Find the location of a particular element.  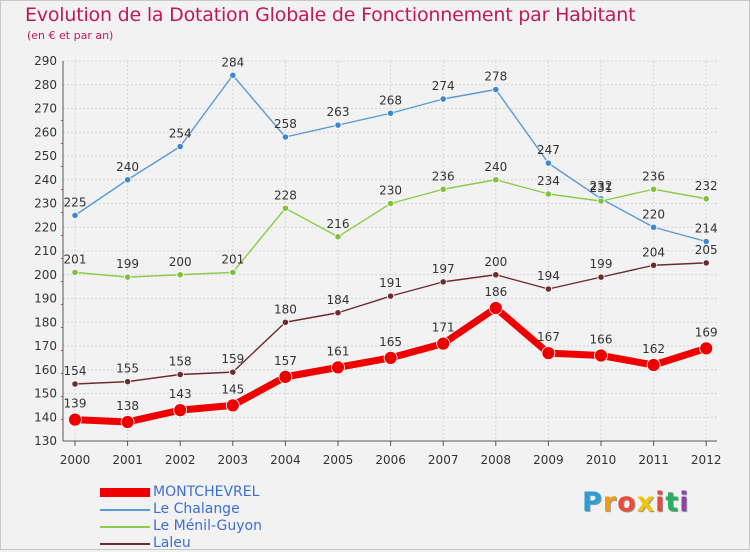

x-tick-label: 2011 is located at coordinates (653, 460).